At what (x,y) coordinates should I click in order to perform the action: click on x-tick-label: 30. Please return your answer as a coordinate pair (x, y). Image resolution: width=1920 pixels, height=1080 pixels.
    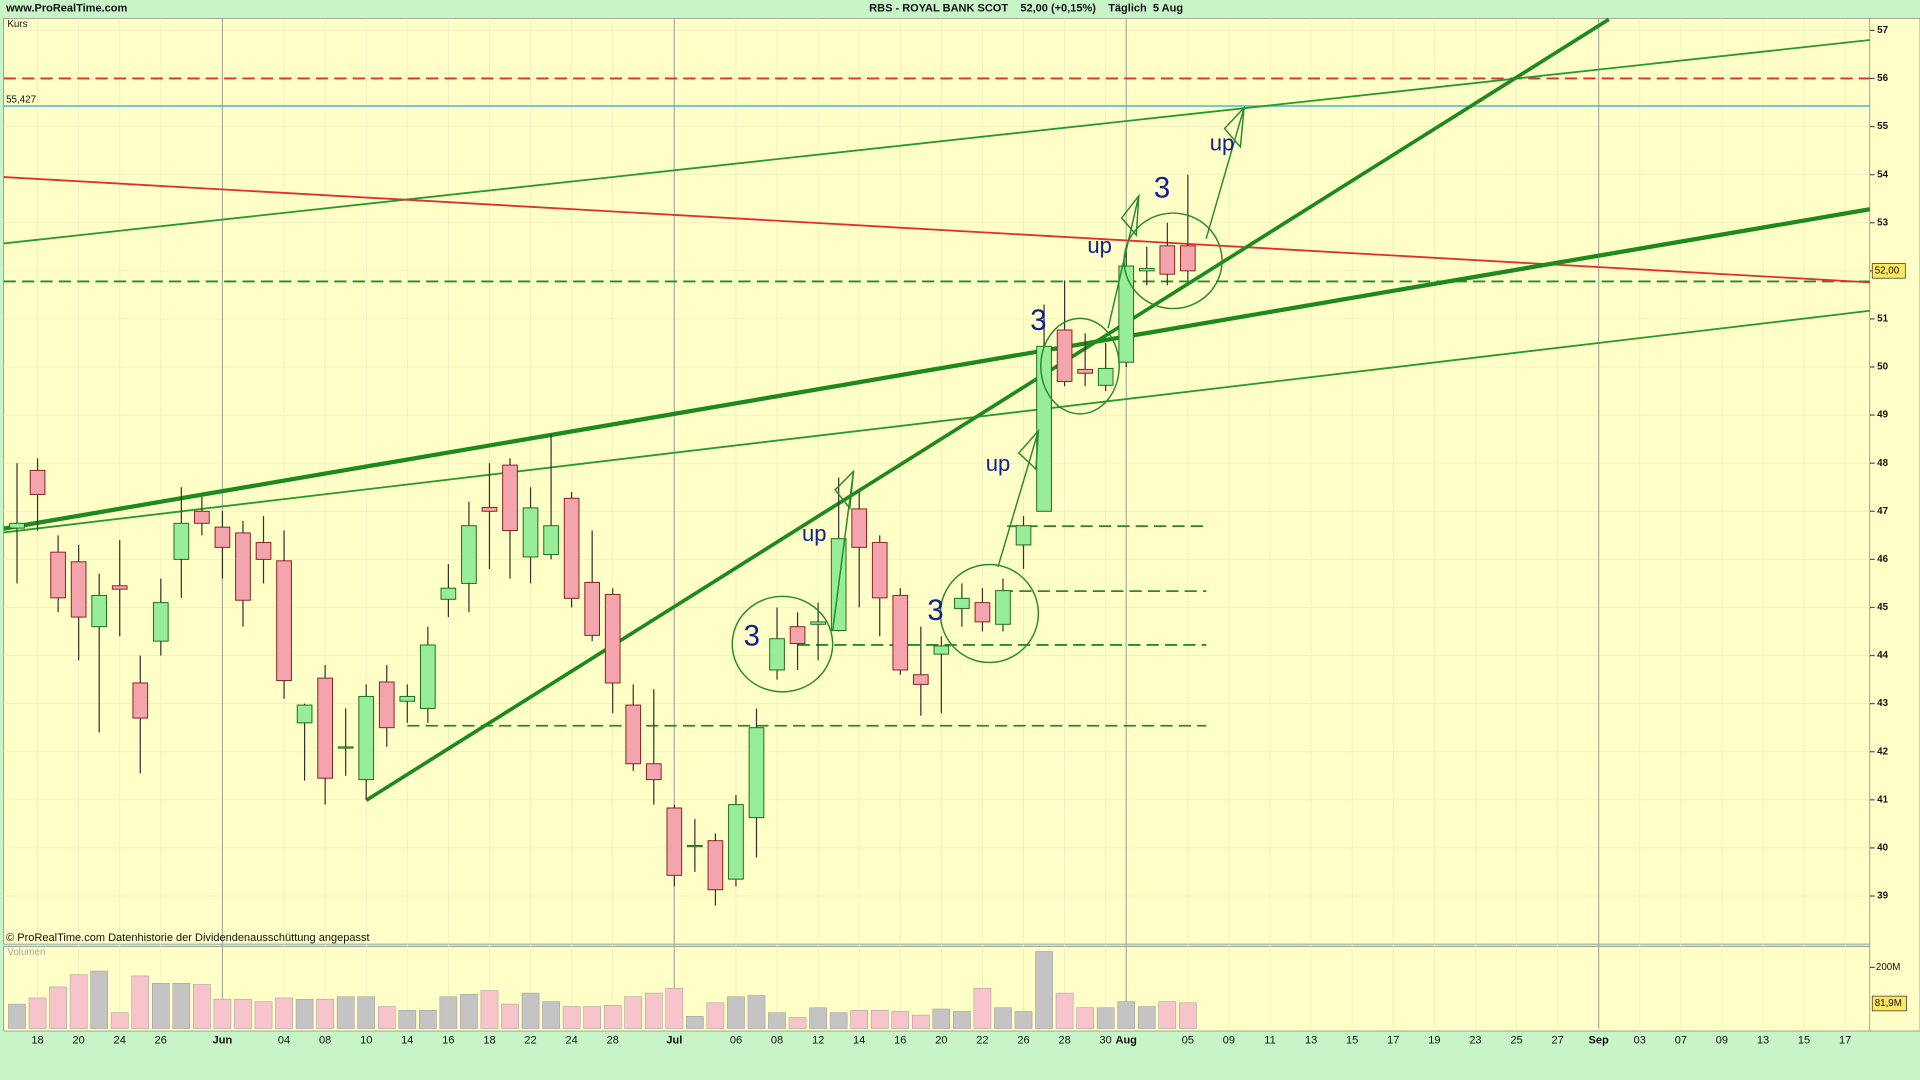
    Looking at the image, I should click on (1106, 1041).